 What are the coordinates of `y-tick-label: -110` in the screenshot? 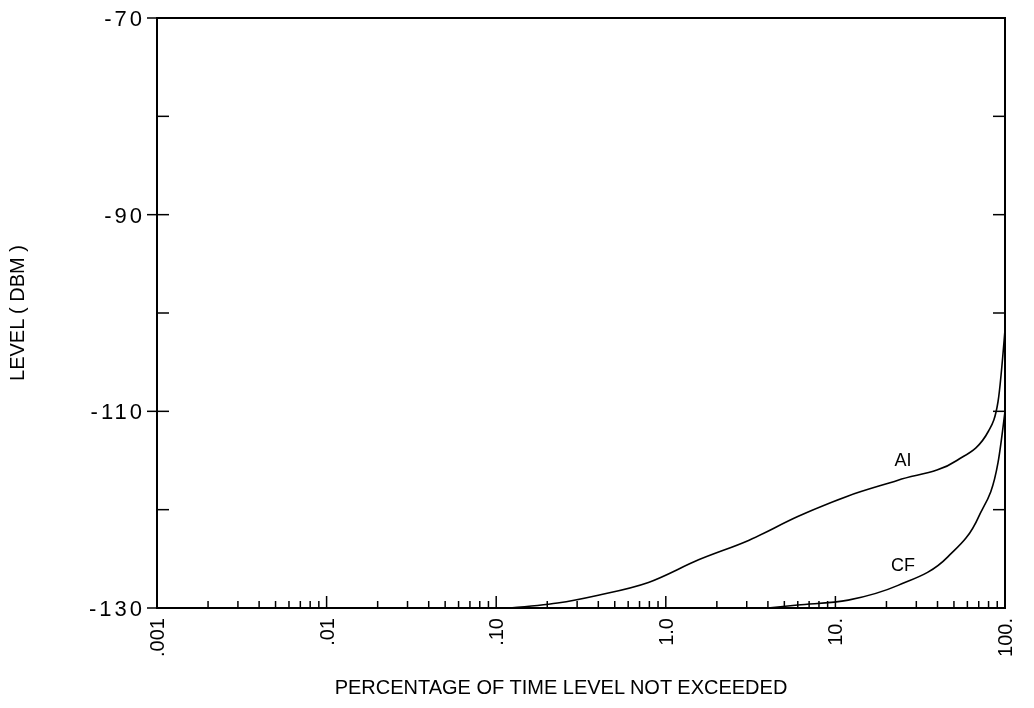 It's located at (117, 412).